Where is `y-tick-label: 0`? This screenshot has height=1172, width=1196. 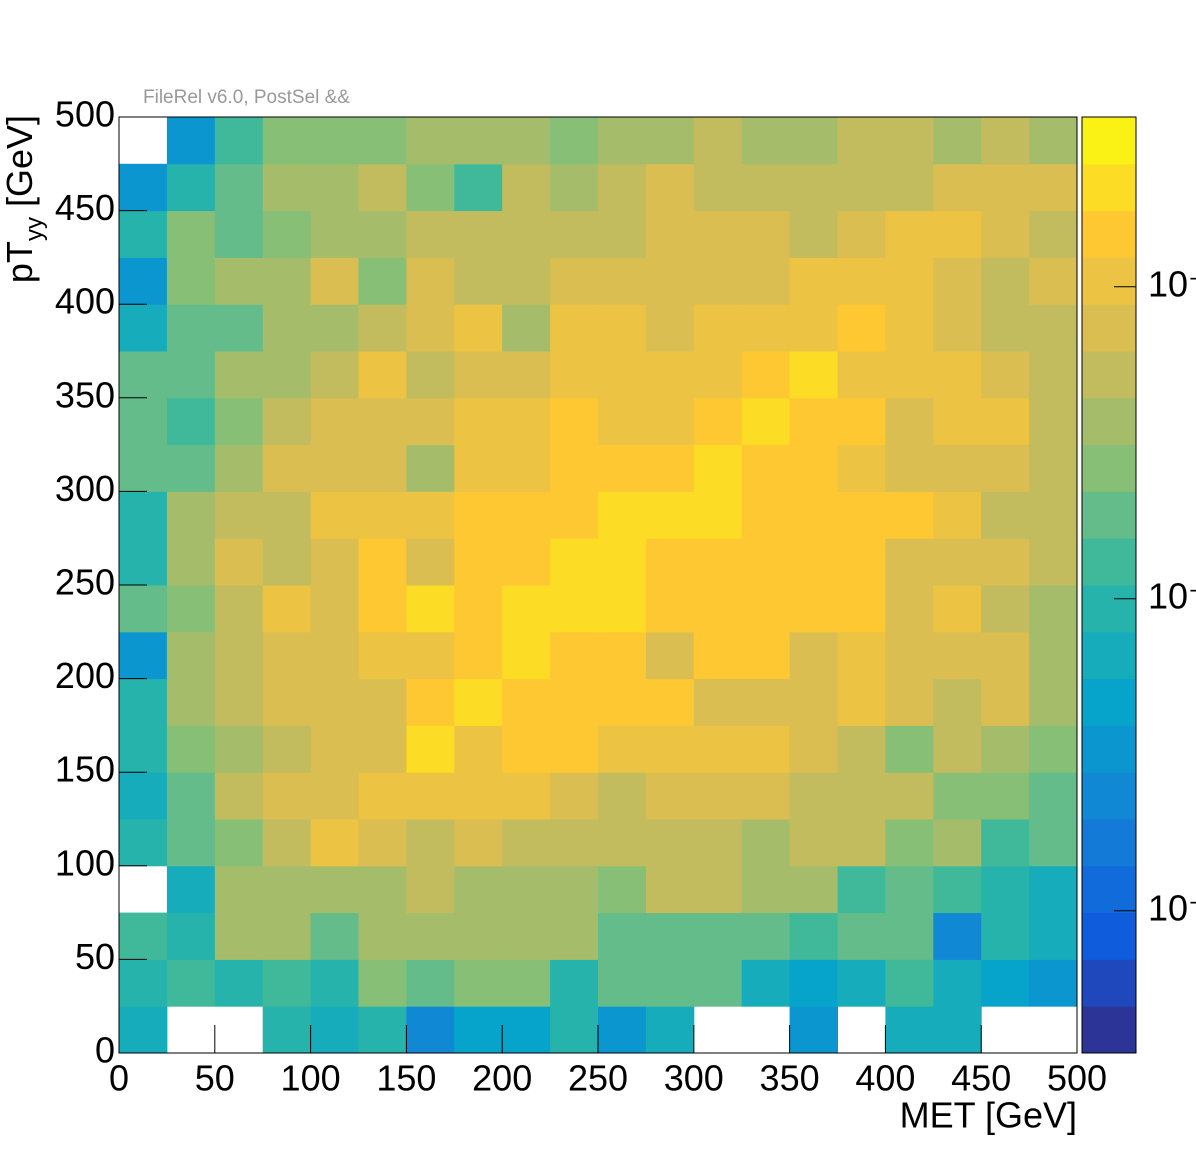
y-tick-label: 0 is located at coordinates (105, 1050).